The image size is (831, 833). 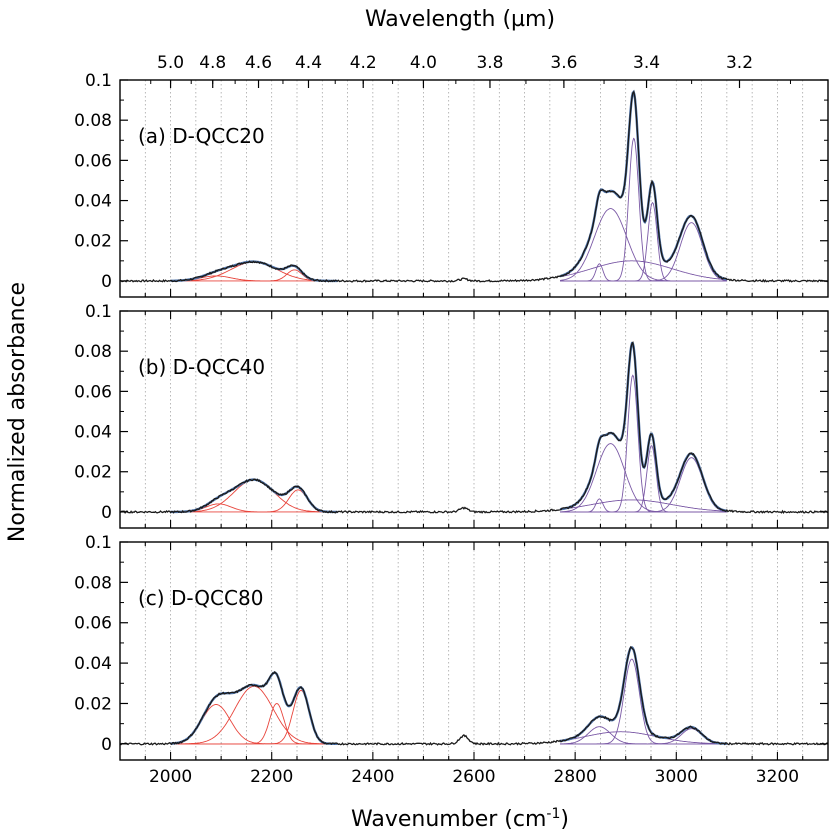 I want to click on top-tick-label: 3.6, so click(x=563, y=63).